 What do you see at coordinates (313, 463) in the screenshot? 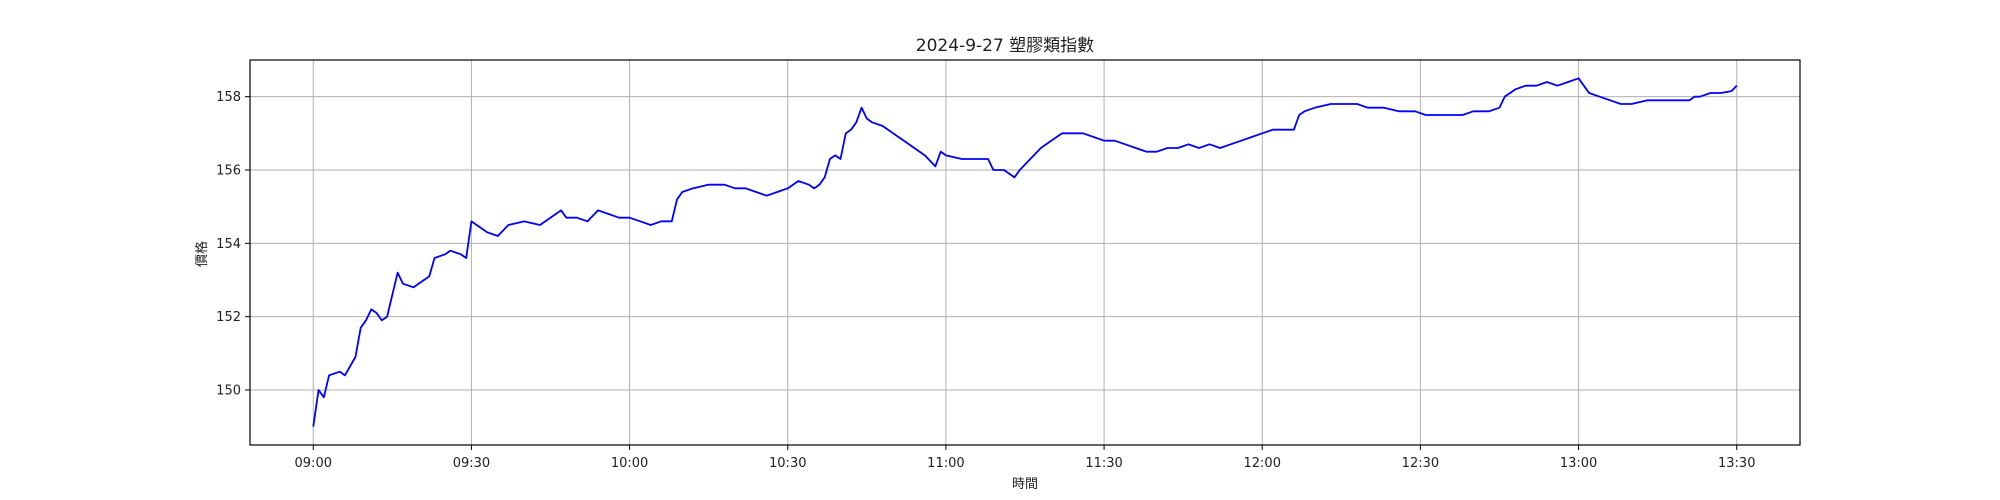
I see `x-tick-label: 09:00` at bounding box center [313, 463].